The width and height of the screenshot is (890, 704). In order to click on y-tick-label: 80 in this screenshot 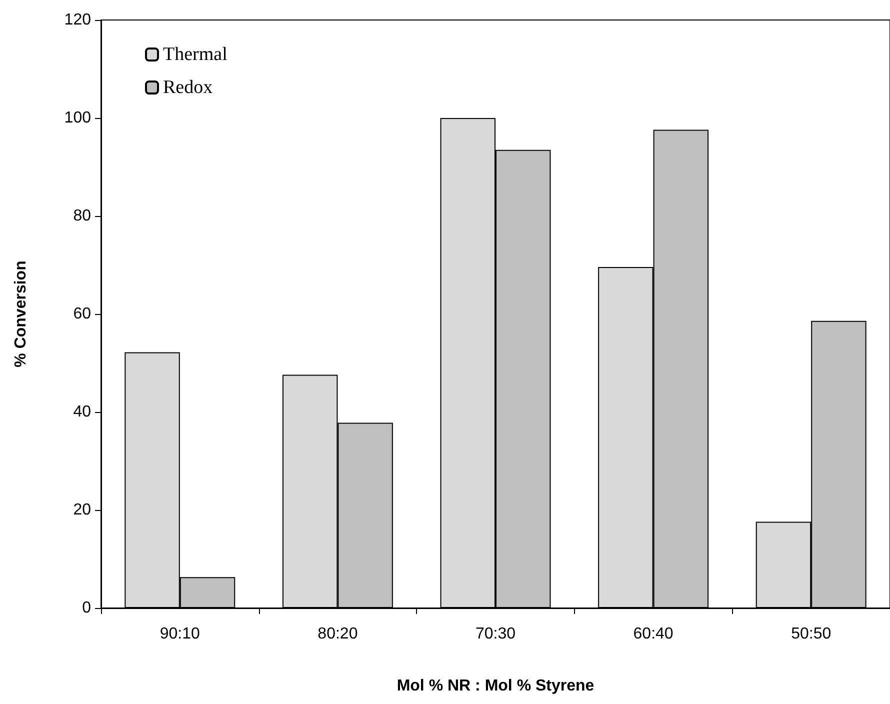, I will do `click(82, 216)`.